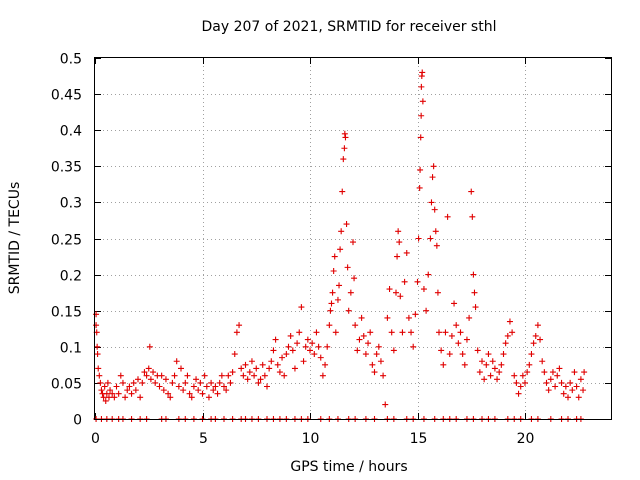 Image resolution: width=640 pixels, height=480 pixels. What do you see at coordinates (66, 168) in the screenshot?
I see `y-tick-label: 0.35` at bounding box center [66, 168].